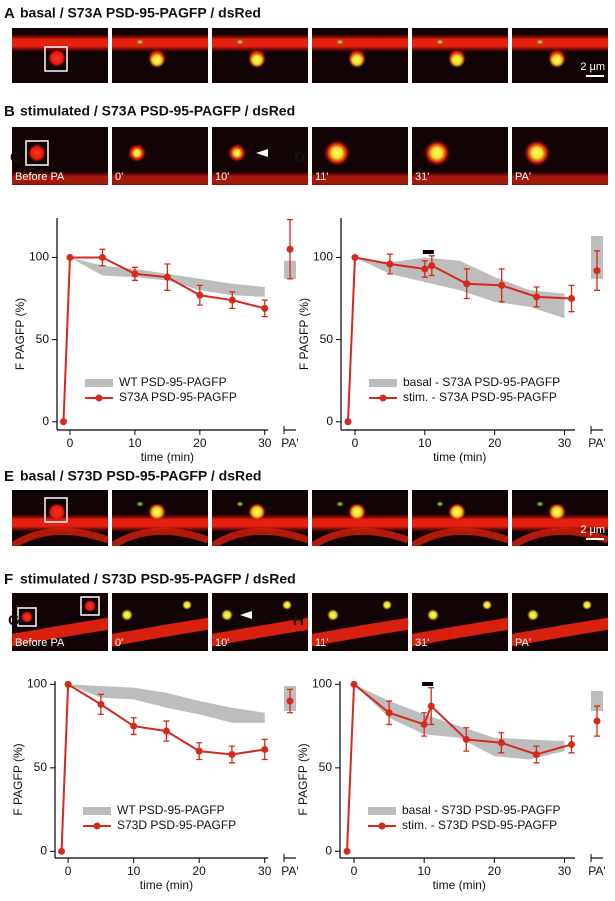 The image size is (615, 901). What do you see at coordinates (260, 622) in the screenshot?
I see `micrograph-frame: 10'` at bounding box center [260, 622].